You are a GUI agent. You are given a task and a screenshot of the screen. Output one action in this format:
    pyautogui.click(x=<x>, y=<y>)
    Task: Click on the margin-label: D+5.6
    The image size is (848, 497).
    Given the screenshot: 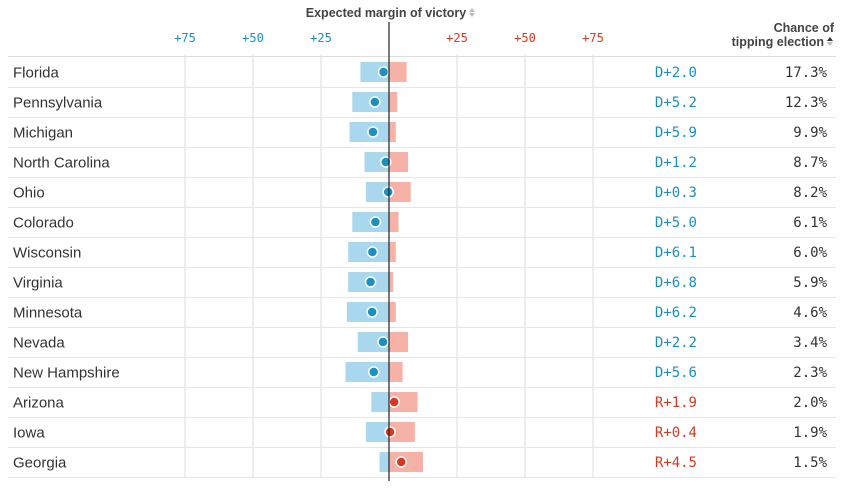 What is the action you would take?
    pyautogui.click(x=676, y=373)
    